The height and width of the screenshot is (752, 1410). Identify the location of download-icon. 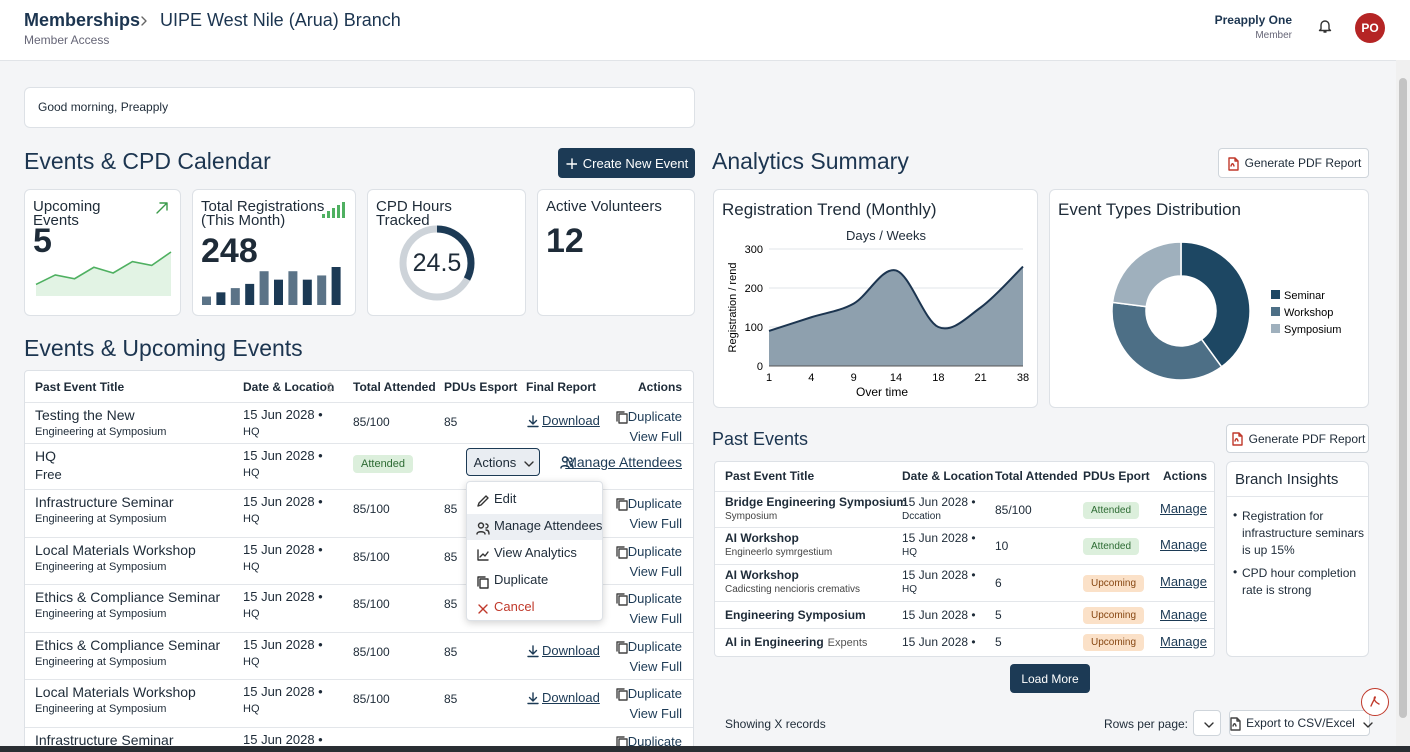
(533, 698).